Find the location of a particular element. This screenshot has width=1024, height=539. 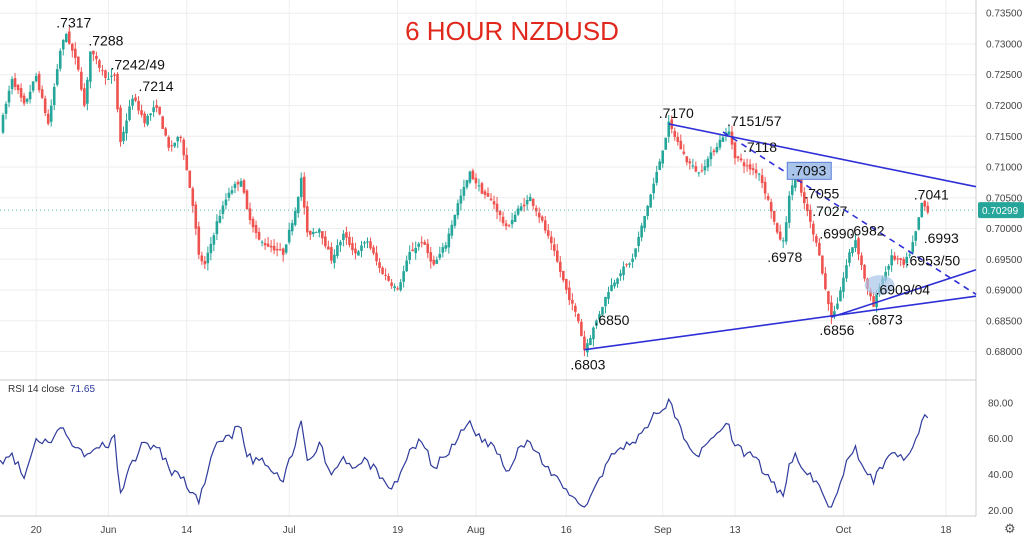

time-tick-label: Jun is located at coordinates (108, 530).